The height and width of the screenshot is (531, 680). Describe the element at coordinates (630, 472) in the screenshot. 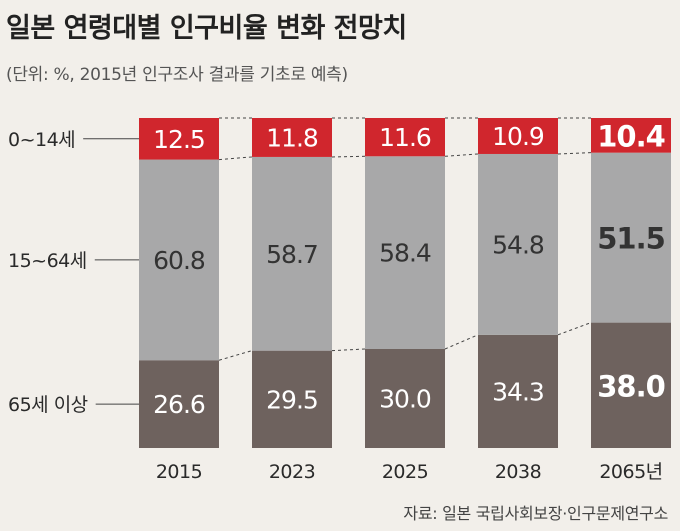

I see `category-label: 2065년` at that location.